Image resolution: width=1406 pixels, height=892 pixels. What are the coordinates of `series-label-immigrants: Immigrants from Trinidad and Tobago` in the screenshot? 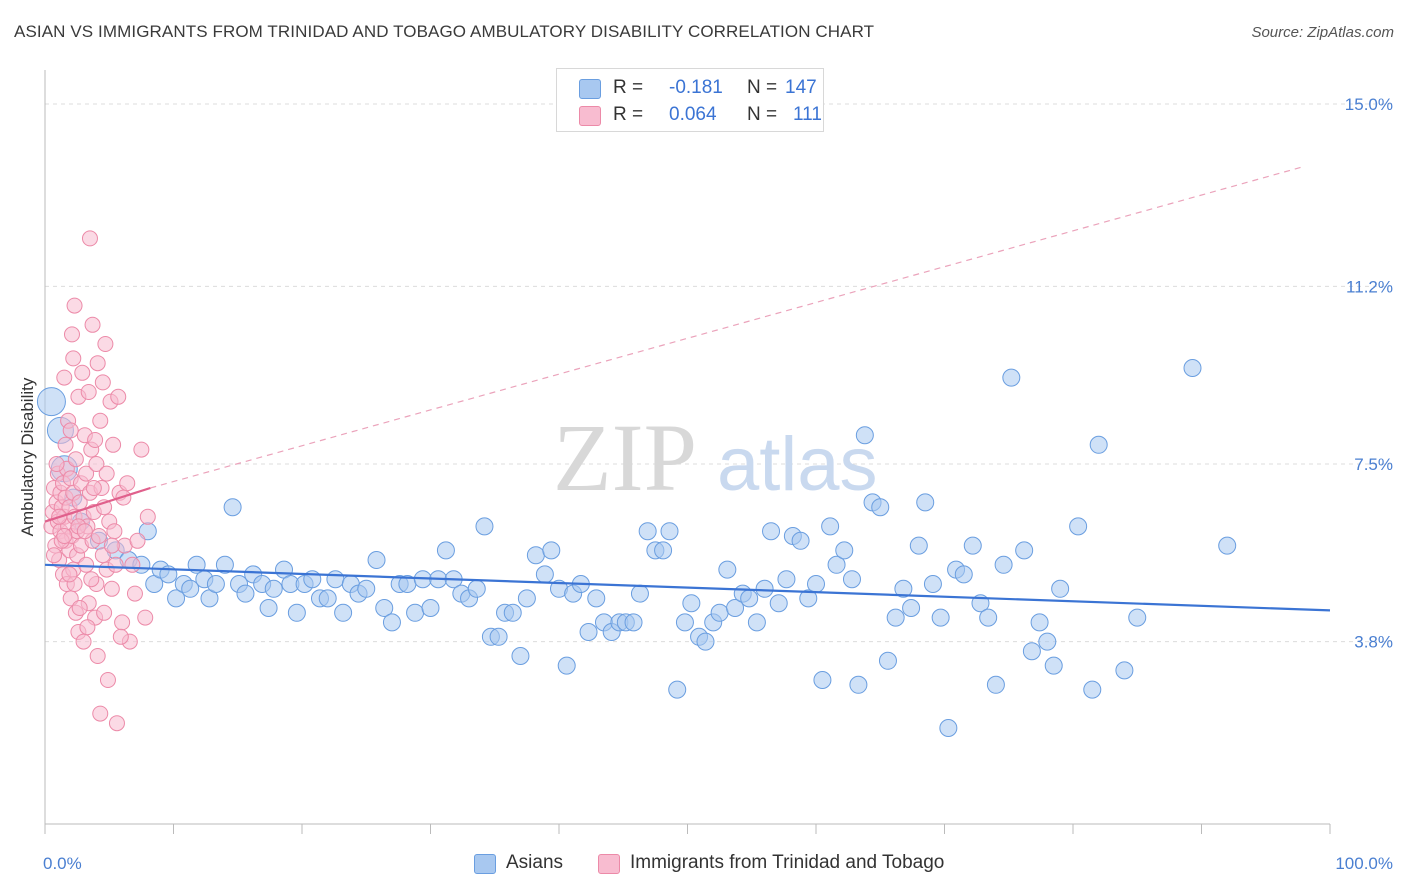 It's located at (787, 862).